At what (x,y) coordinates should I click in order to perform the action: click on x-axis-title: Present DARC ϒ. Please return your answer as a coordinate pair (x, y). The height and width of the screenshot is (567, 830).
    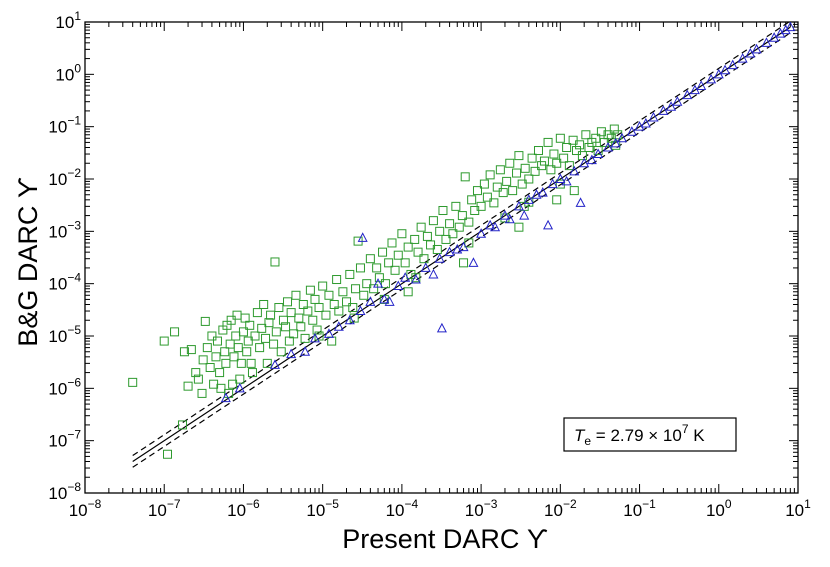
    Looking at the image, I should click on (445, 539).